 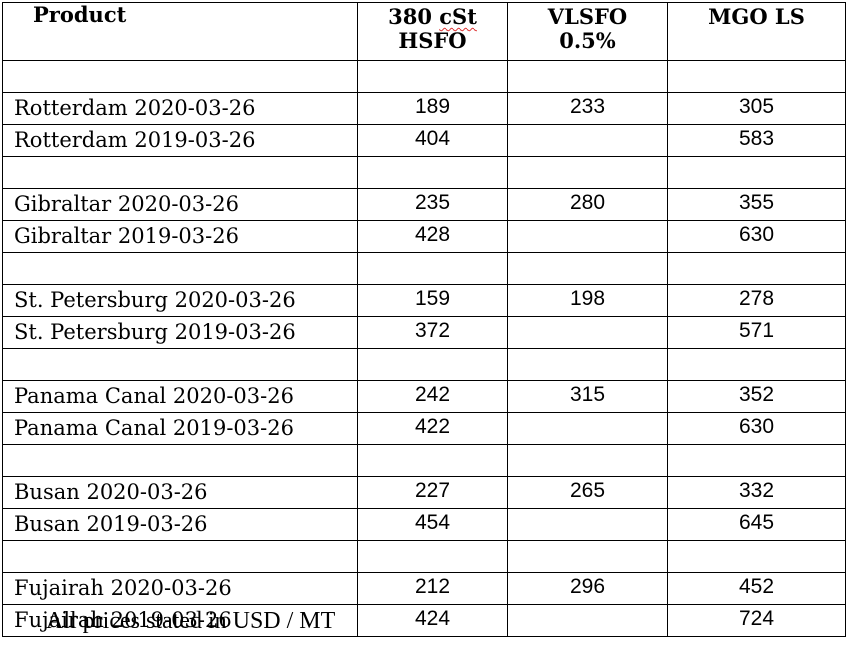 What do you see at coordinates (756, 524) in the screenshot?
I see `mgo-price: 645` at bounding box center [756, 524].